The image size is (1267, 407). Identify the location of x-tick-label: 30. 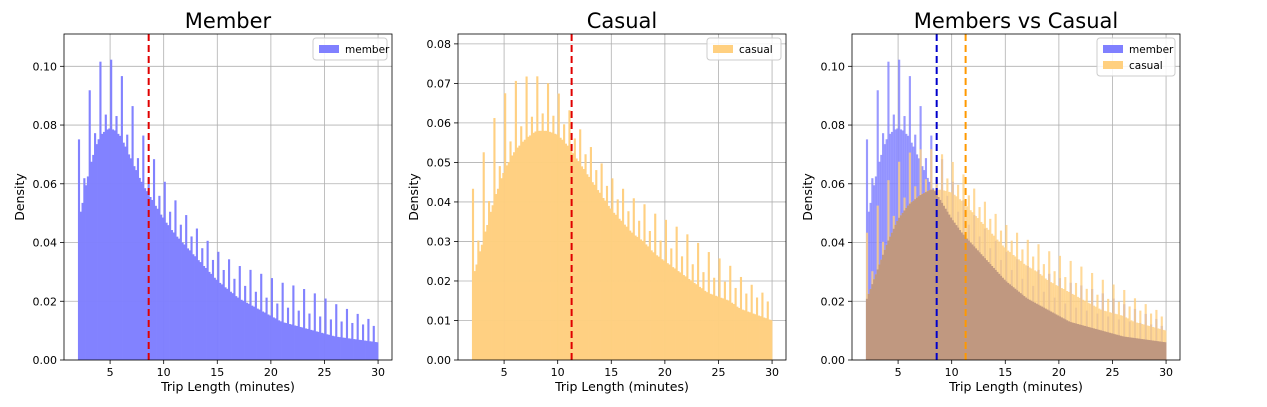
(772, 372).